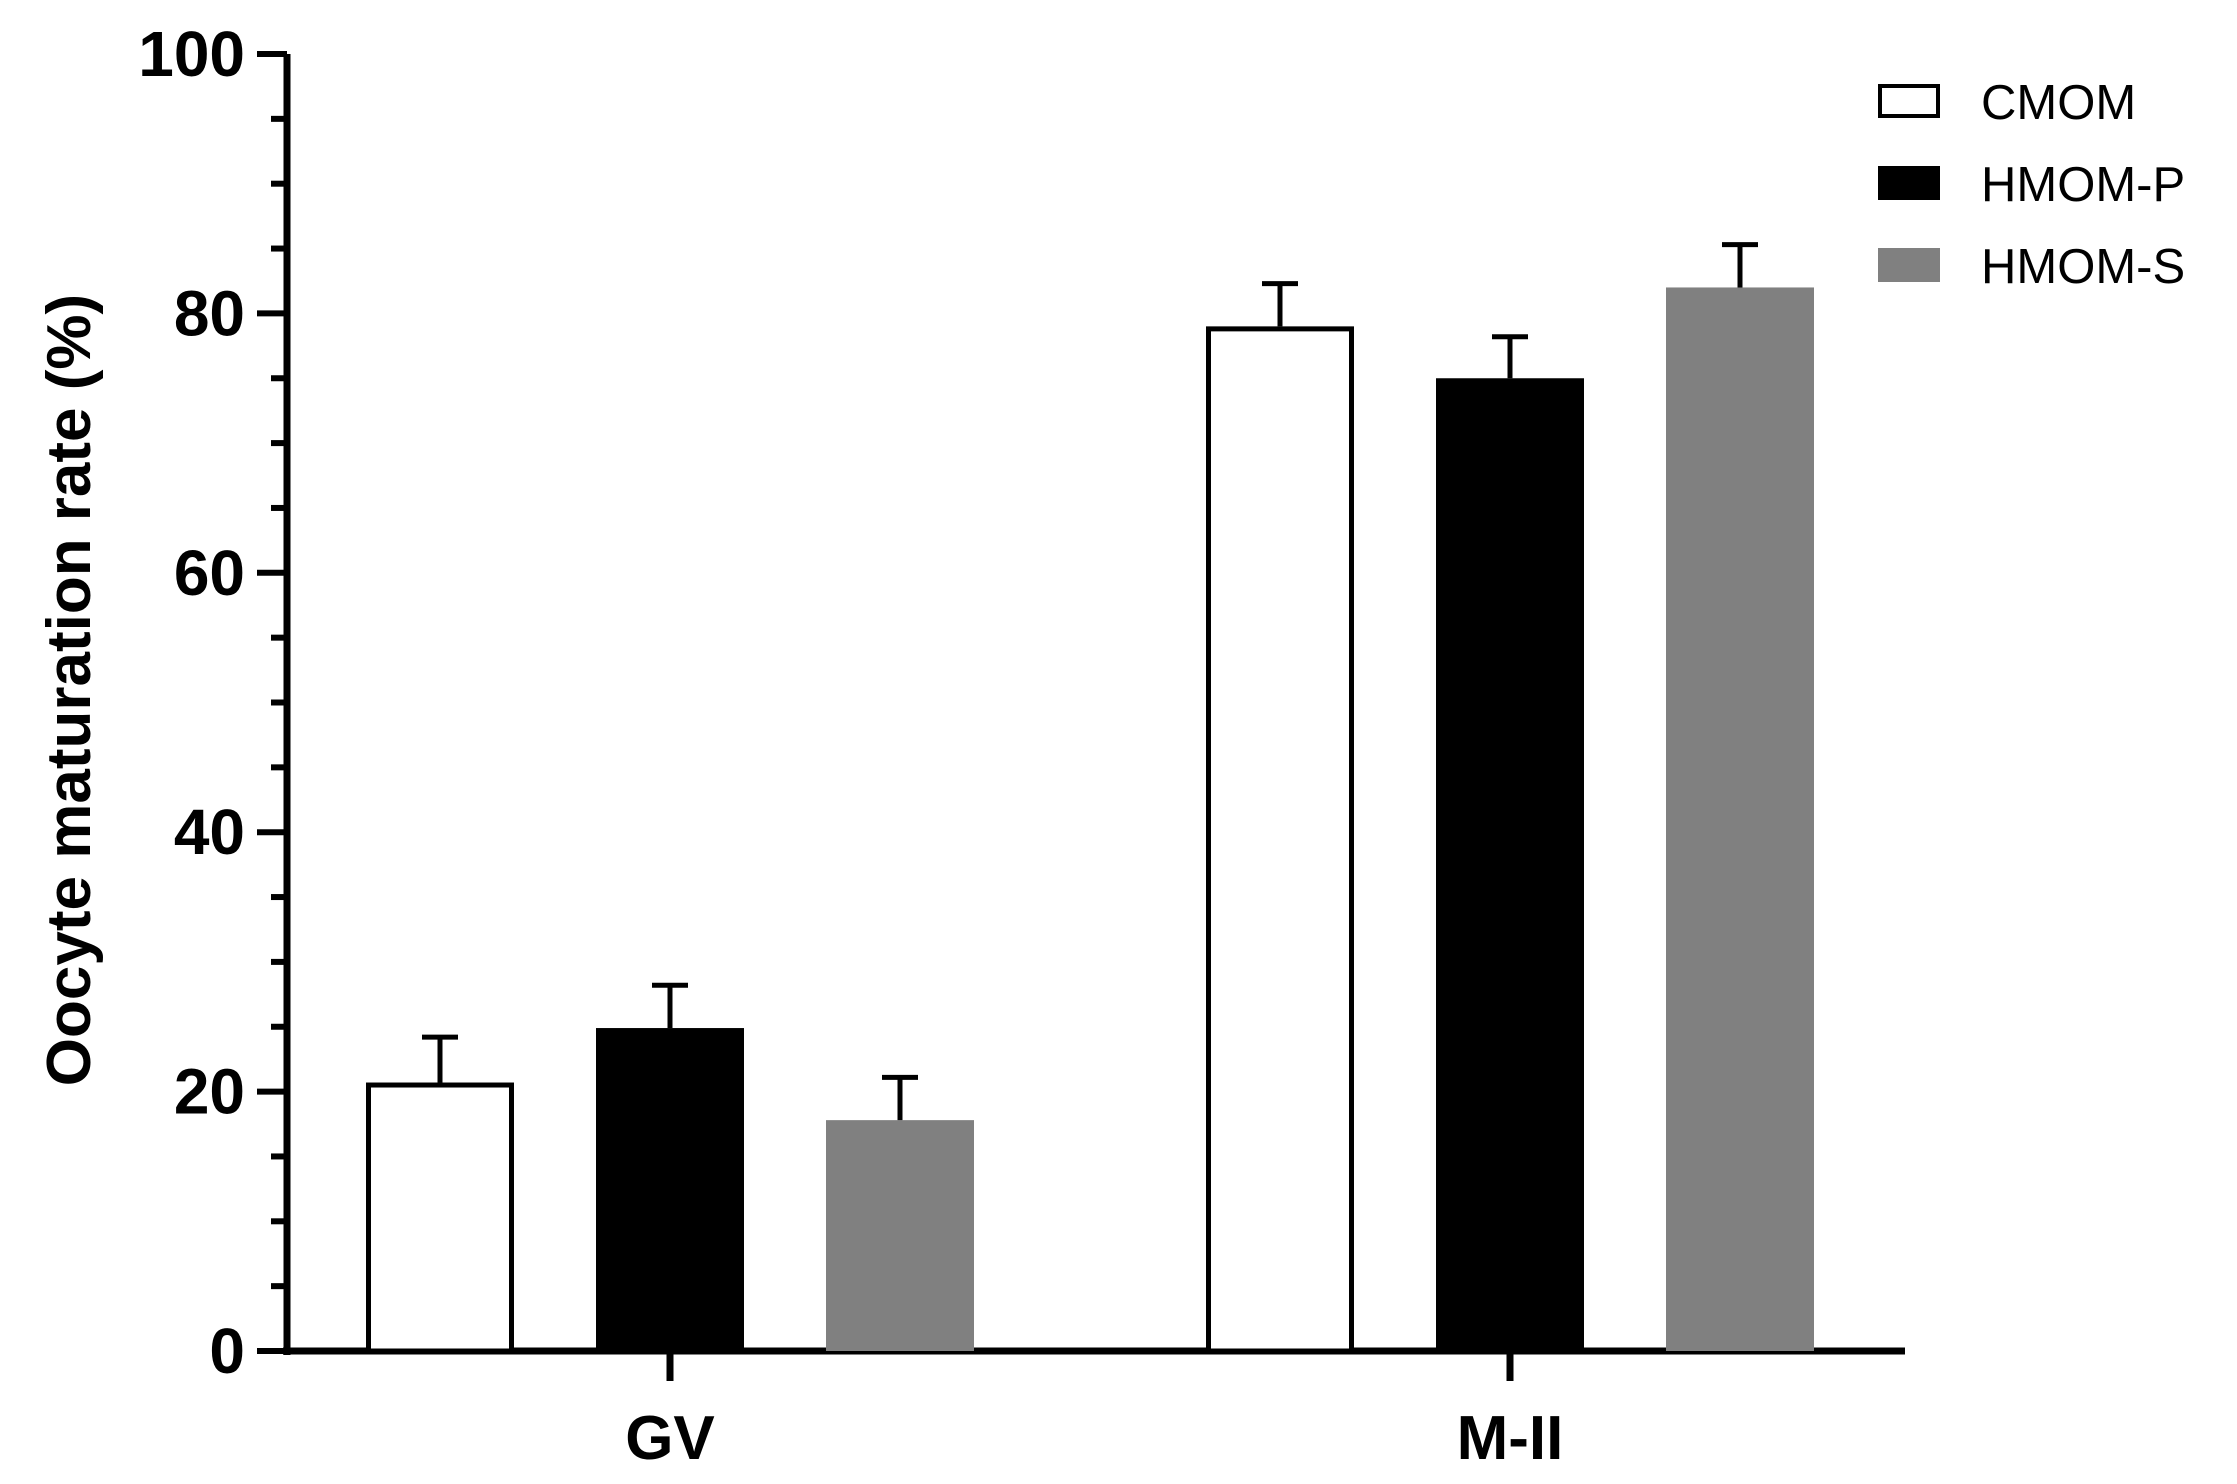 The width and height of the screenshot is (2237, 1484). Describe the element at coordinates (191, 54) in the screenshot. I see `y-tick-label: 100` at that location.